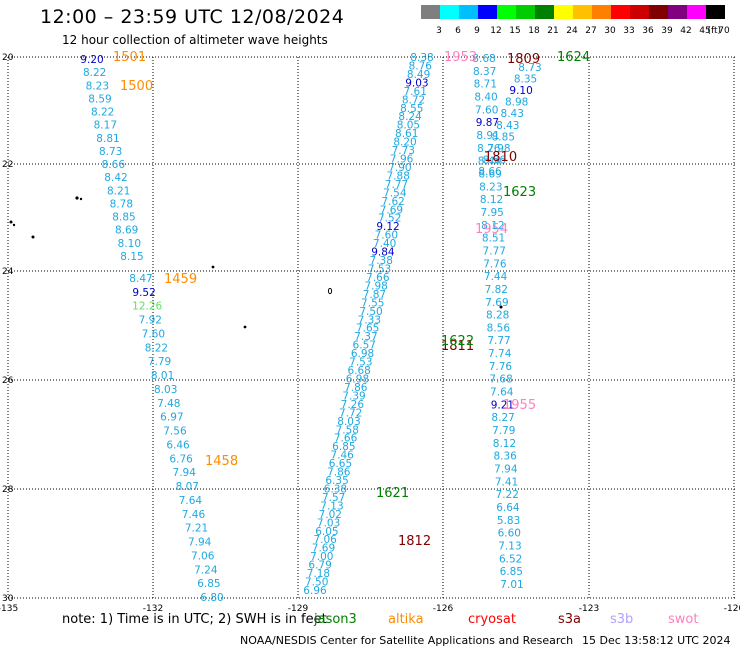  I want to click on wave-height-value: 7.39, so click(353, 396).